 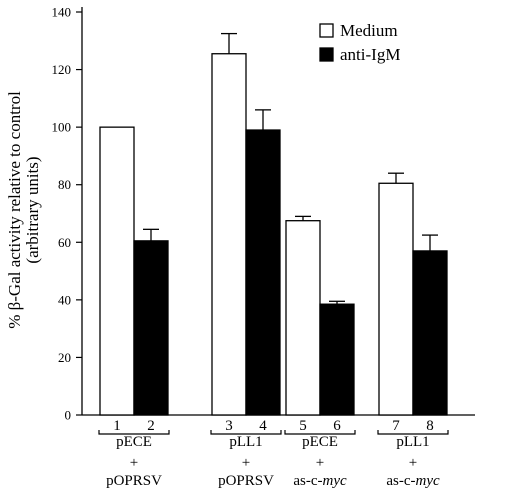 What do you see at coordinates (117, 426) in the screenshot?
I see `lane-number: 1` at bounding box center [117, 426].